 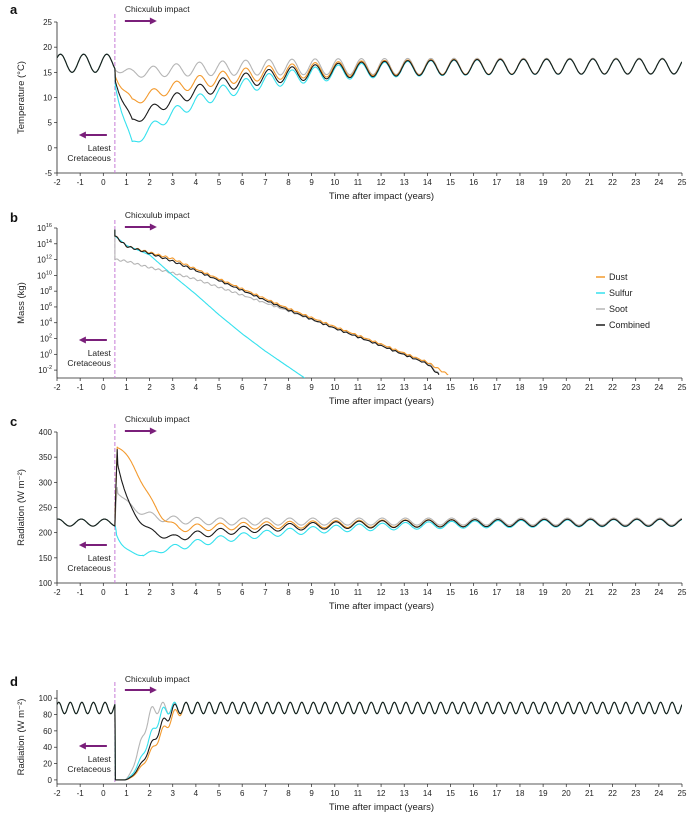 What do you see at coordinates (621, 293) in the screenshot?
I see `legend-label-sulfur: Sulfur` at bounding box center [621, 293].